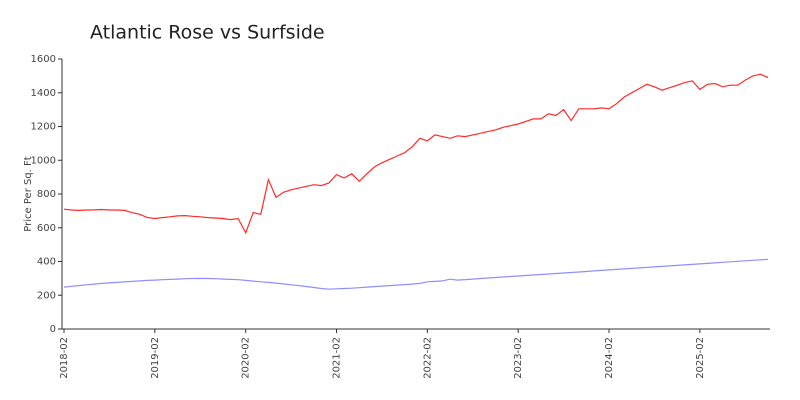  What do you see at coordinates (427, 358) in the screenshot?
I see `x-tick-label: 2022-02` at bounding box center [427, 358].